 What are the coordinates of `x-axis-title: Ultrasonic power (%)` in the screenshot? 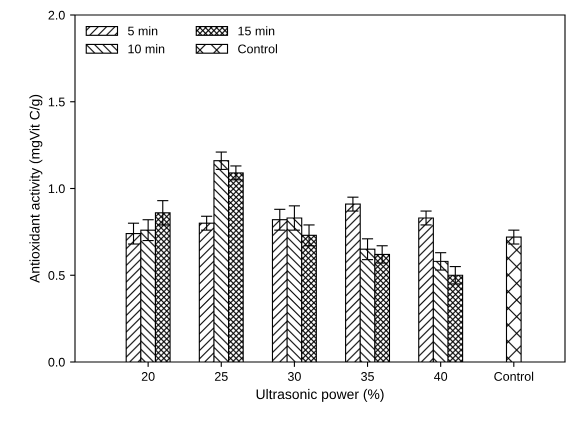 It's located at (320, 395).